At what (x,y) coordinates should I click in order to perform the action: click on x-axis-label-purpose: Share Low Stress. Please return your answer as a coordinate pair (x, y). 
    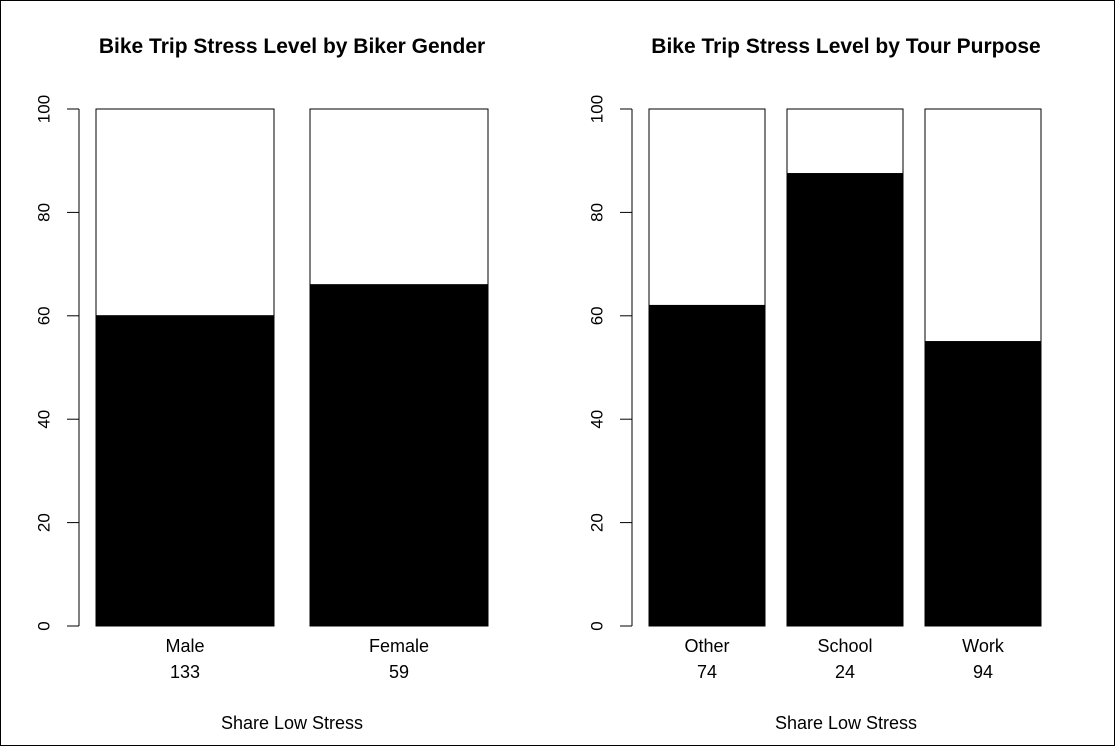
    Looking at the image, I should click on (846, 723).